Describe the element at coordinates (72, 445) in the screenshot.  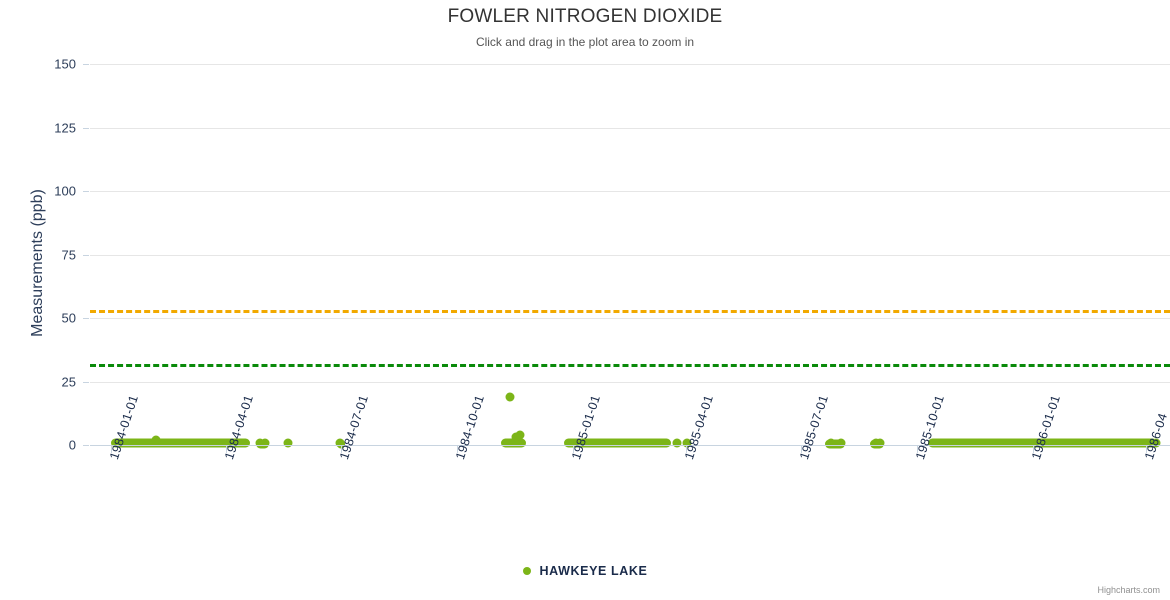
I see `y-tick-label: 0` at that location.